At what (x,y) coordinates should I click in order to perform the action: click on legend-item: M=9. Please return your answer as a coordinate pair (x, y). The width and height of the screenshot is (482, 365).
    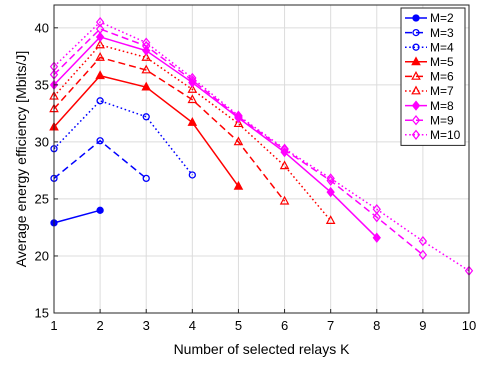
    Looking at the image, I should click on (429, 120).